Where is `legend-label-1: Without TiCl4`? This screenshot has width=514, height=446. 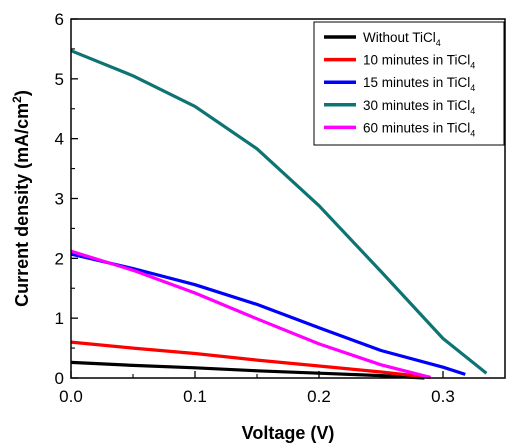
legend-label-1: Without TiCl4 is located at coordinates (402, 39).